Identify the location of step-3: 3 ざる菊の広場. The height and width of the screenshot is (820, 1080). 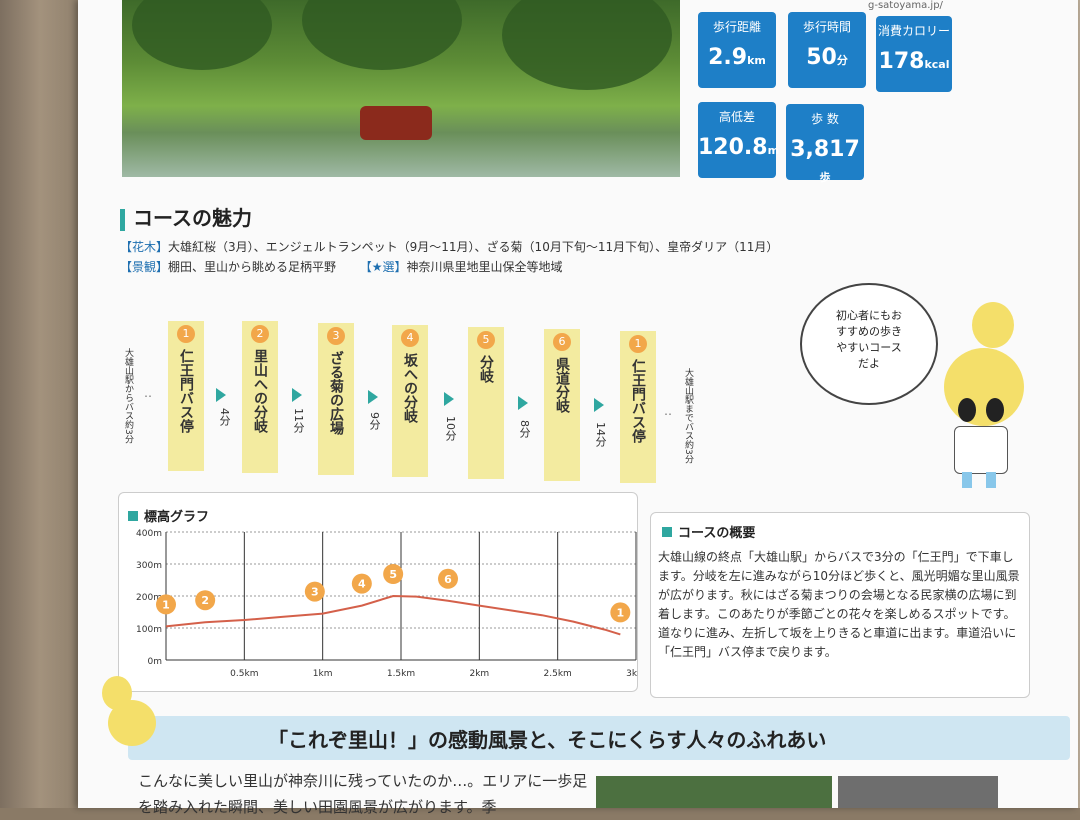
(336, 399).